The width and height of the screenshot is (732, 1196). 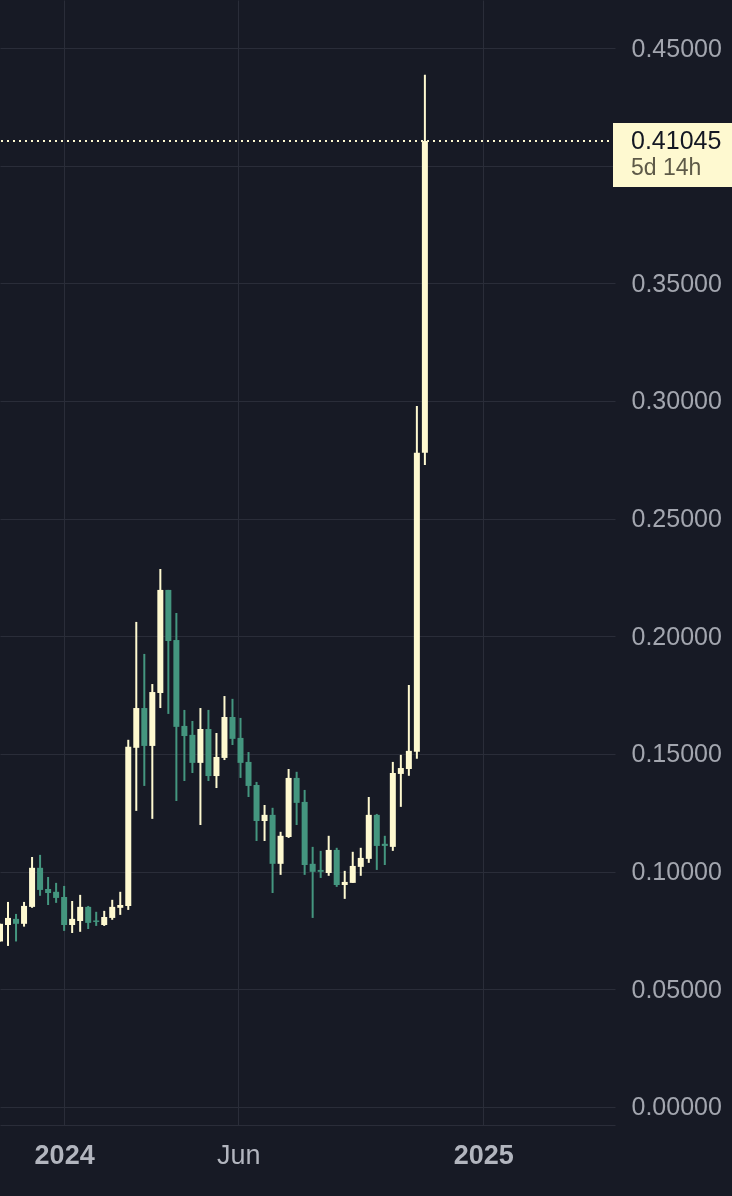 What do you see at coordinates (676, 635) in the screenshot?
I see `y-tick-label: 0.20000` at bounding box center [676, 635].